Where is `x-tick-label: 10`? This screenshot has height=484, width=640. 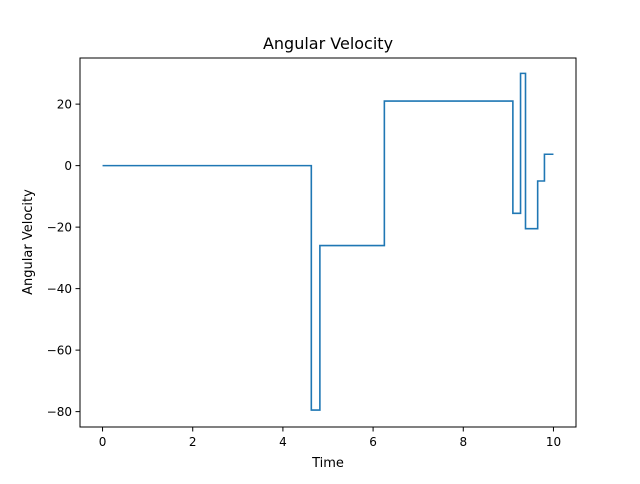
x-tick-label: 10 is located at coordinates (553, 442).